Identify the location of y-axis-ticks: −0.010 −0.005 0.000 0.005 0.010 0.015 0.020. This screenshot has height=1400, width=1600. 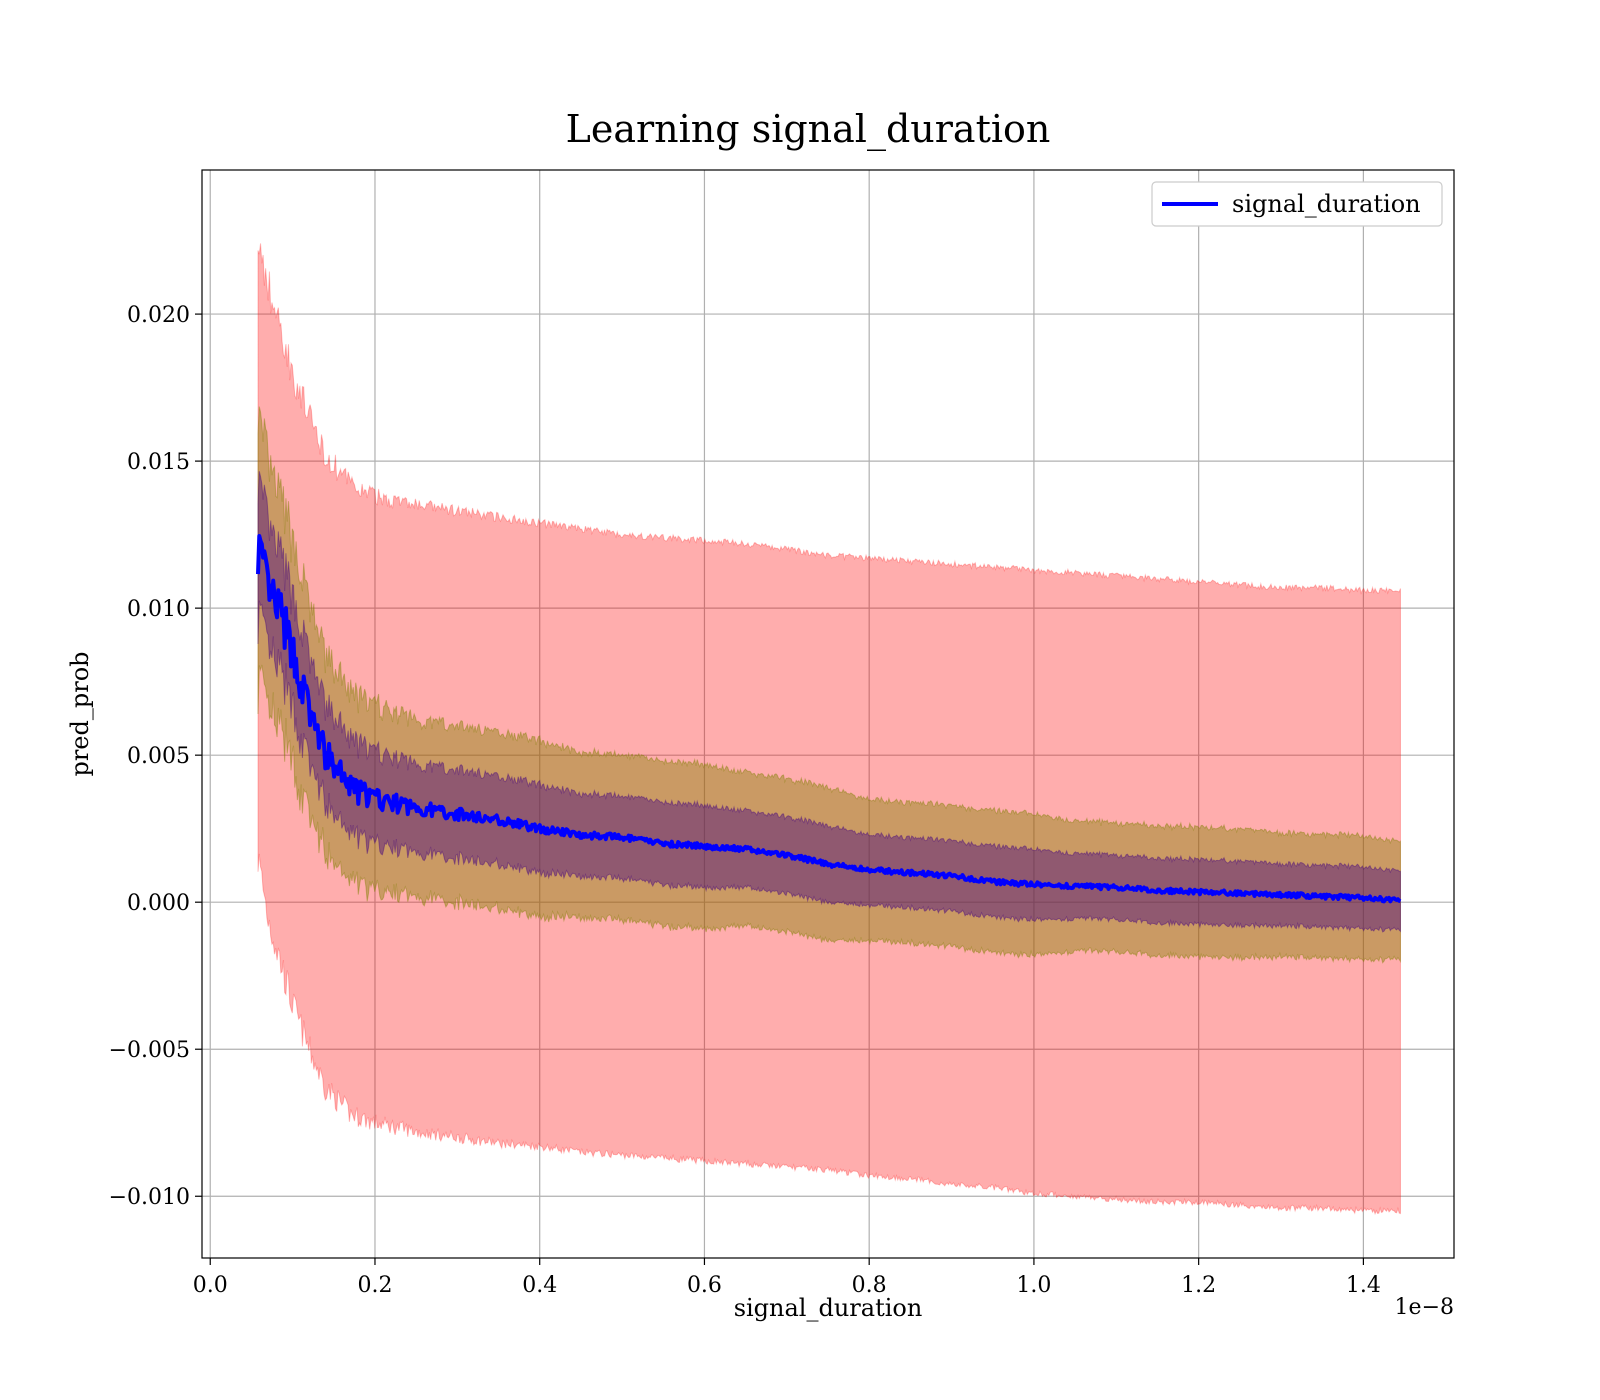
(155, 756).